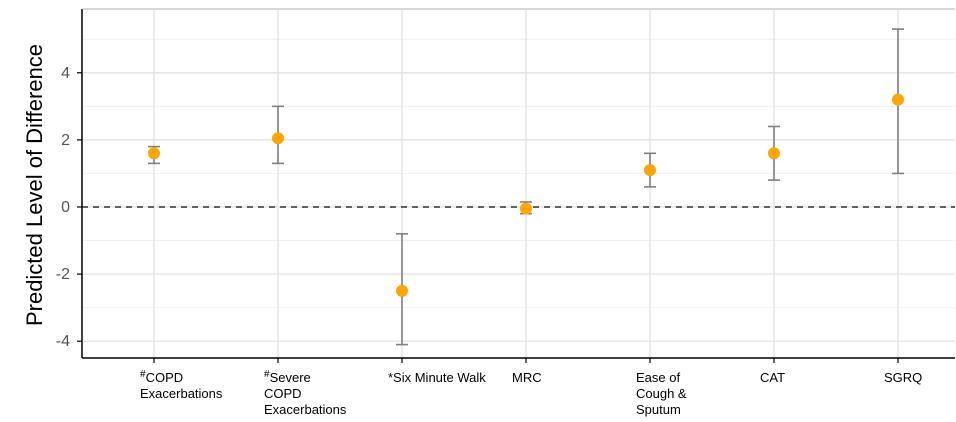 The image size is (956, 422). I want to click on x-tick-label-line: CAT, so click(772, 377).